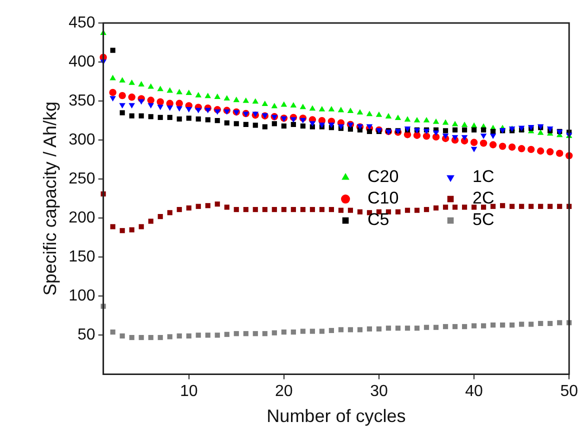 The width and height of the screenshot is (581, 428). What do you see at coordinates (379, 391) in the screenshot?
I see `x-tick-label: 30` at bounding box center [379, 391].